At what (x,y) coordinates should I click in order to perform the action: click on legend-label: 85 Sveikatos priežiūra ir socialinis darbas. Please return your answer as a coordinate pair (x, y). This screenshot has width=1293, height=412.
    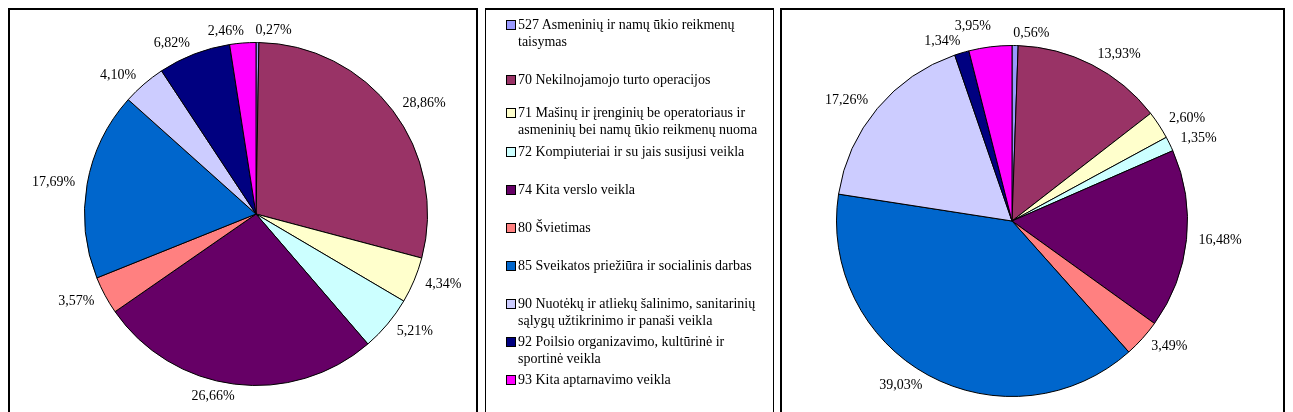
    Looking at the image, I should click on (635, 265).